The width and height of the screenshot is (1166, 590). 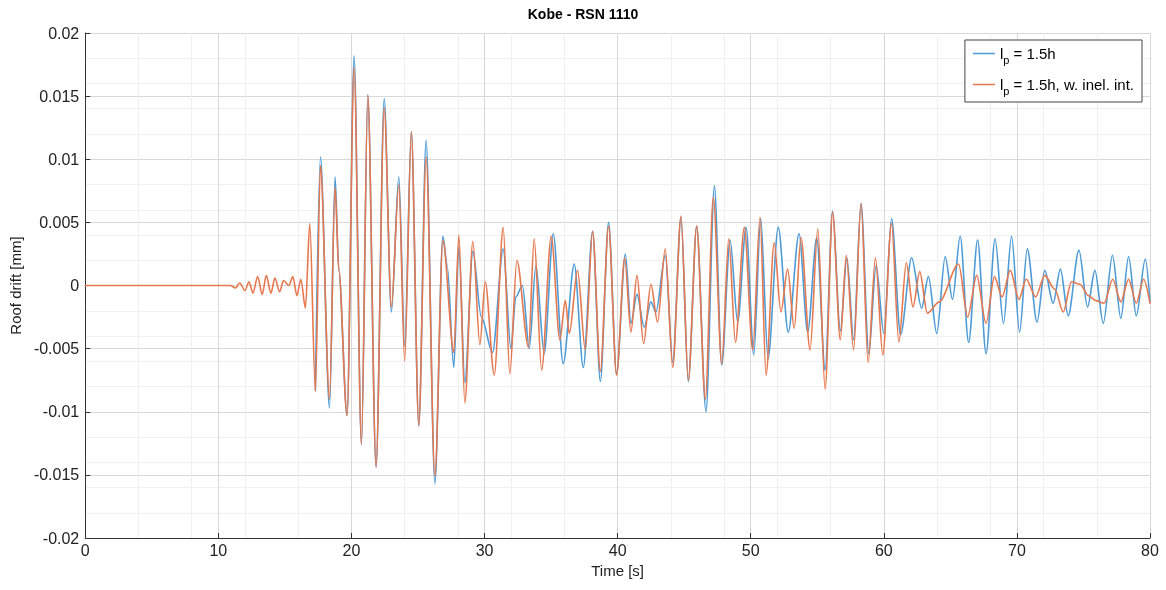 What do you see at coordinates (618, 570) in the screenshot?
I see `x-axis-title: Time [s]` at bounding box center [618, 570].